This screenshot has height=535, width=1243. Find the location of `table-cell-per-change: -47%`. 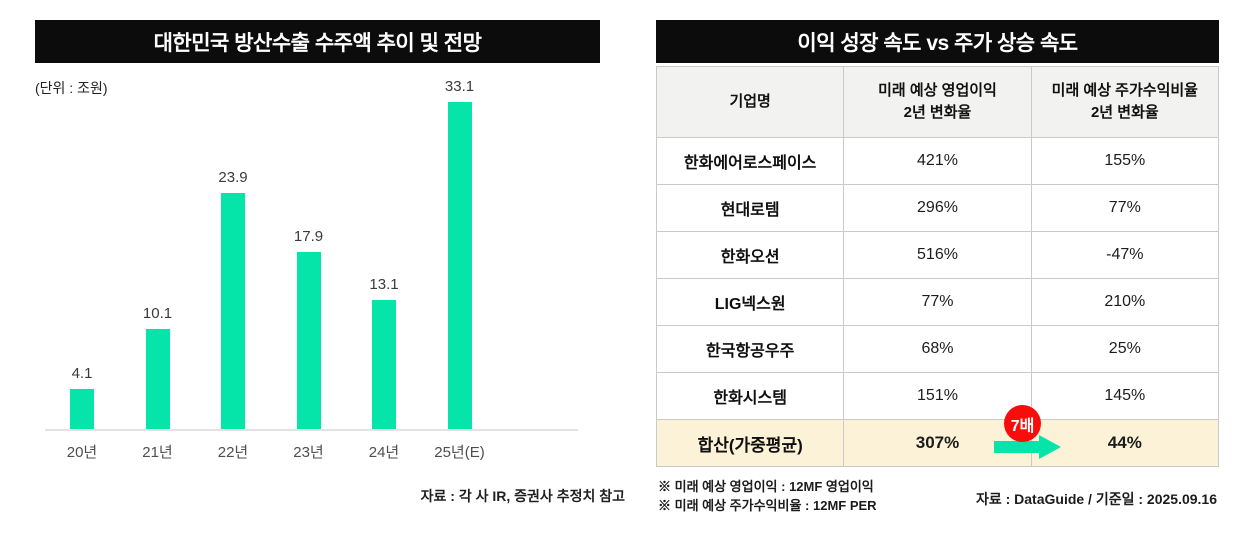

table-cell-per-change: -47% is located at coordinates (1125, 255).